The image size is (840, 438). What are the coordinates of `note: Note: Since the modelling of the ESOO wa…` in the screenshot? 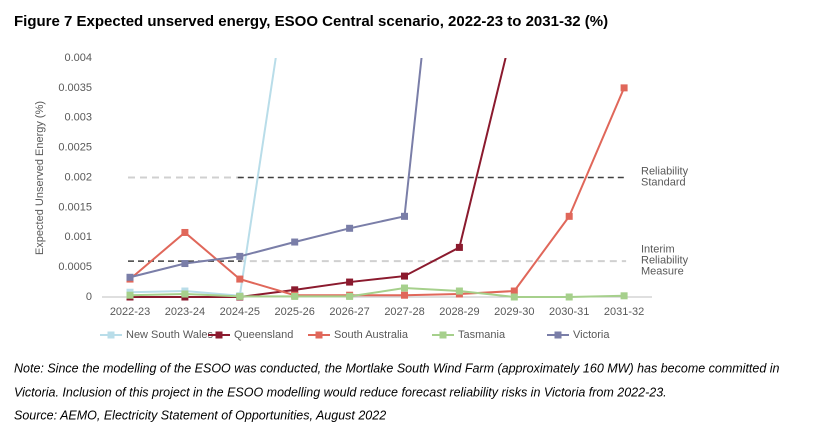 It's located at (397, 368).